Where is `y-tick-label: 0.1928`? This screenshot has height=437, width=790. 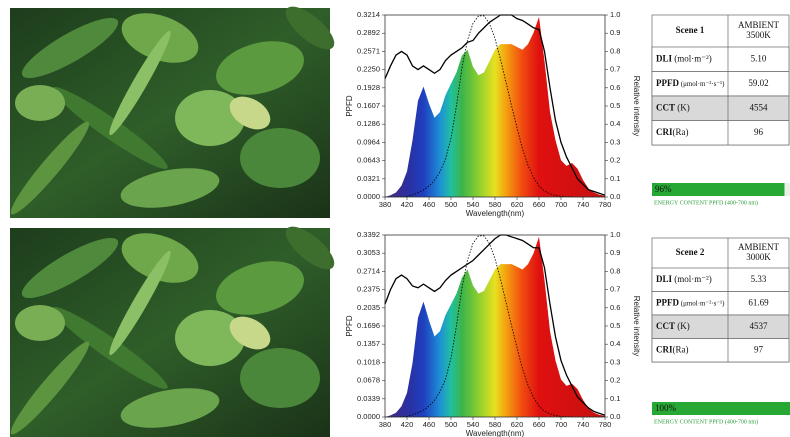 y-tick-label: 0.1928 is located at coordinates (368, 87).